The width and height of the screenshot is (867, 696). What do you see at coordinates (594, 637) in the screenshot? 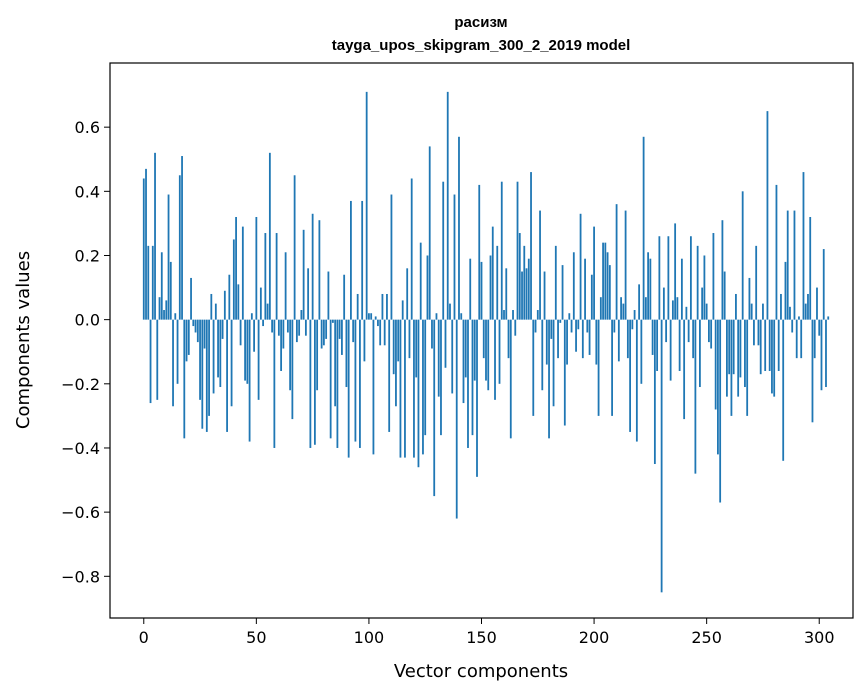
I see `x-tick-label: 200` at bounding box center [594, 637].